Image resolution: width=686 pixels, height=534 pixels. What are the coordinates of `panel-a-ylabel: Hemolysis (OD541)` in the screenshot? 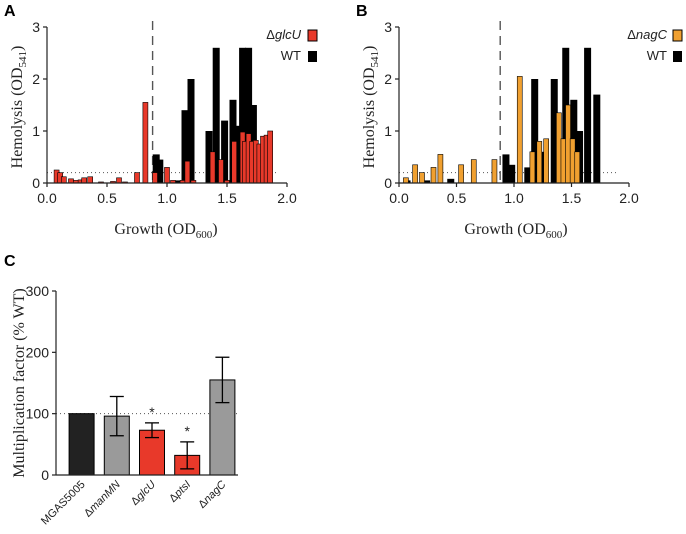 It's located at (19, 107).